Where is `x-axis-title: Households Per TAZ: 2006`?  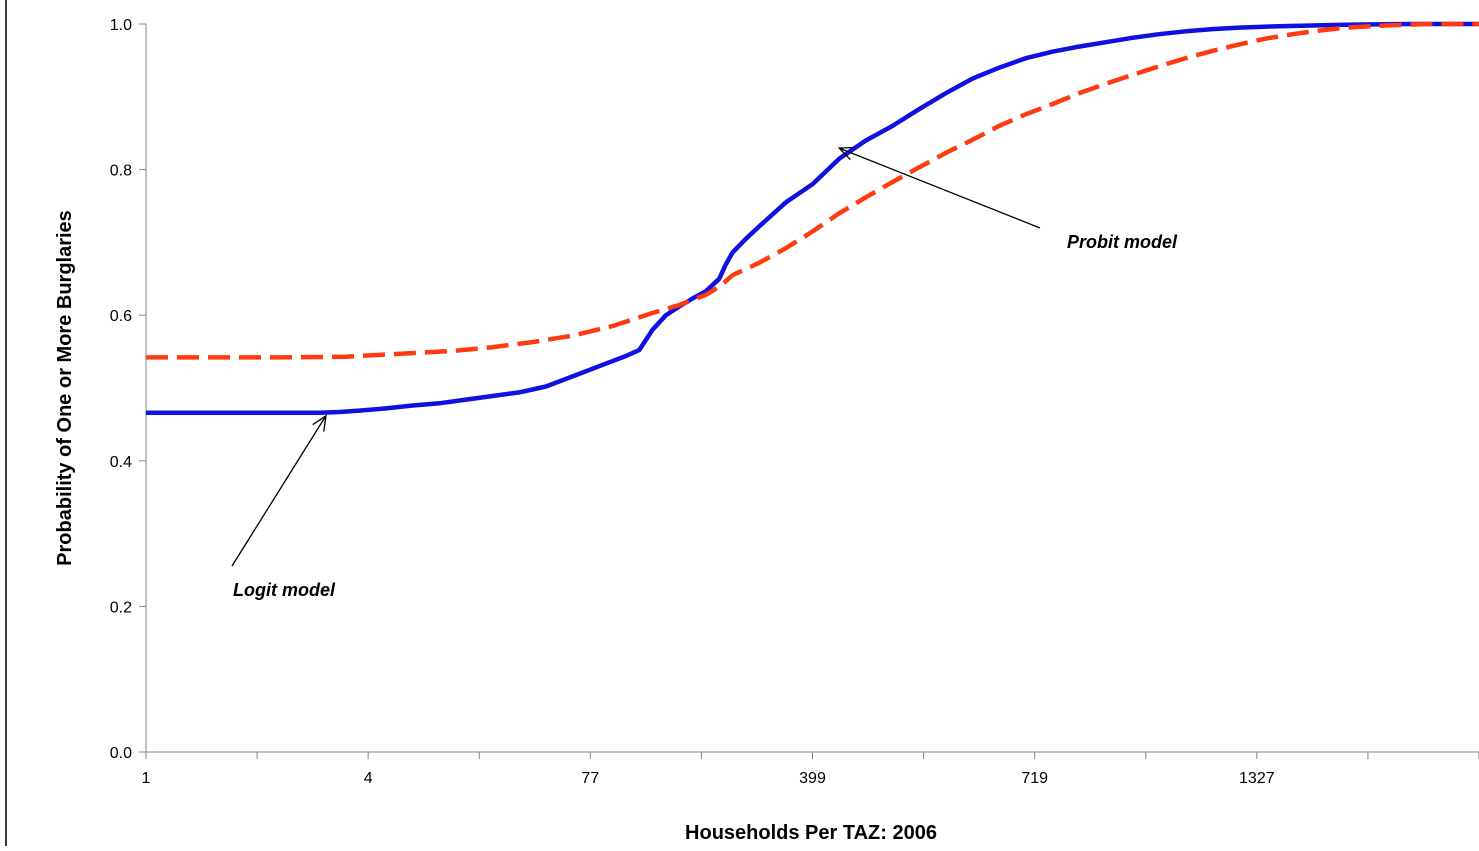
x-axis-title: Households Per TAZ: 2006 is located at coordinates (811, 833).